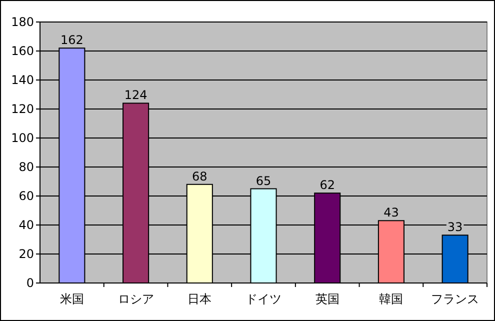 The width and height of the screenshot is (495, 321). Describe the element at coordinates (264, 299) in the screenshot. I see `x-tick-label: ドイツ` at that location.